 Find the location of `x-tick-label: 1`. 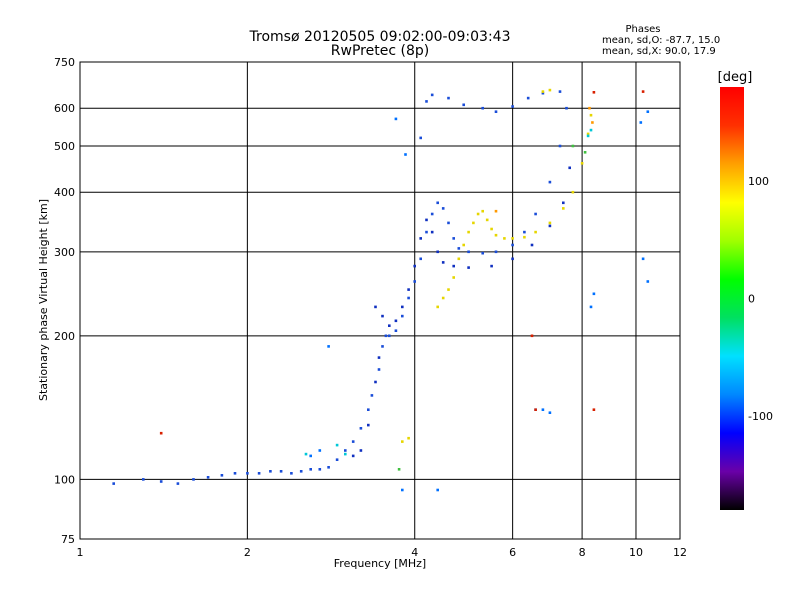

x-tick-label: 1 is located at coordinates (80, 552).